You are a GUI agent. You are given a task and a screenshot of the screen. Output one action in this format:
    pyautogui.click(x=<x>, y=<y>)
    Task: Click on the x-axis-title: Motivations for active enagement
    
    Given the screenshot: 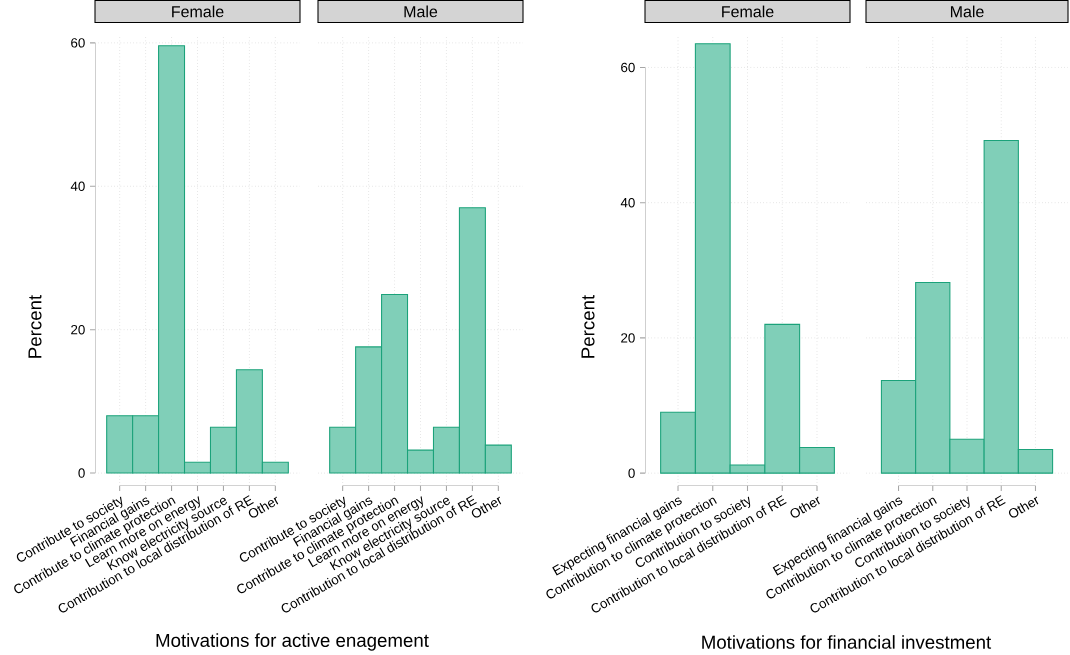 What is the action you would take?
    pyautogui.click(x=292, y=642)
    